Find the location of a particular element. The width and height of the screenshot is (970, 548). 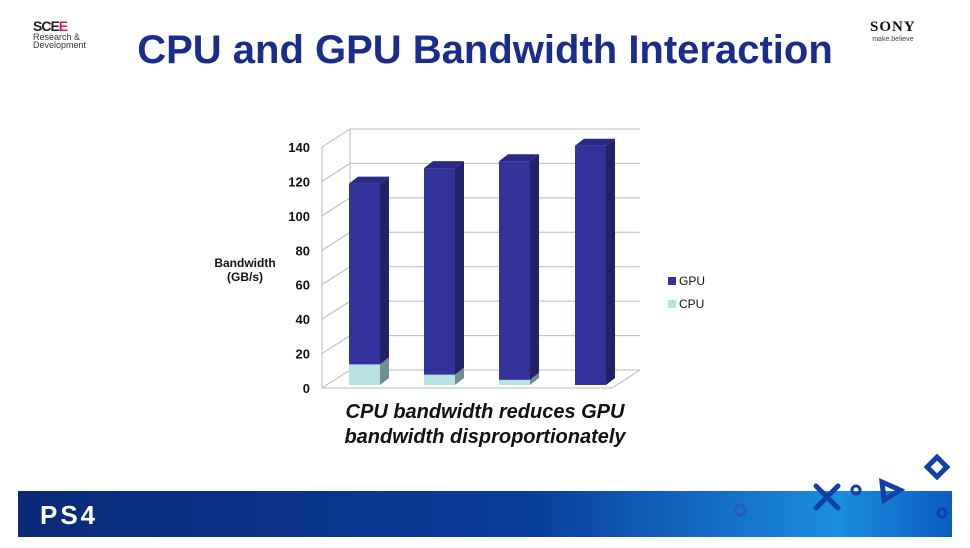

y-axis-title-line2: (GB/s) is located at coordinates (245, 277).